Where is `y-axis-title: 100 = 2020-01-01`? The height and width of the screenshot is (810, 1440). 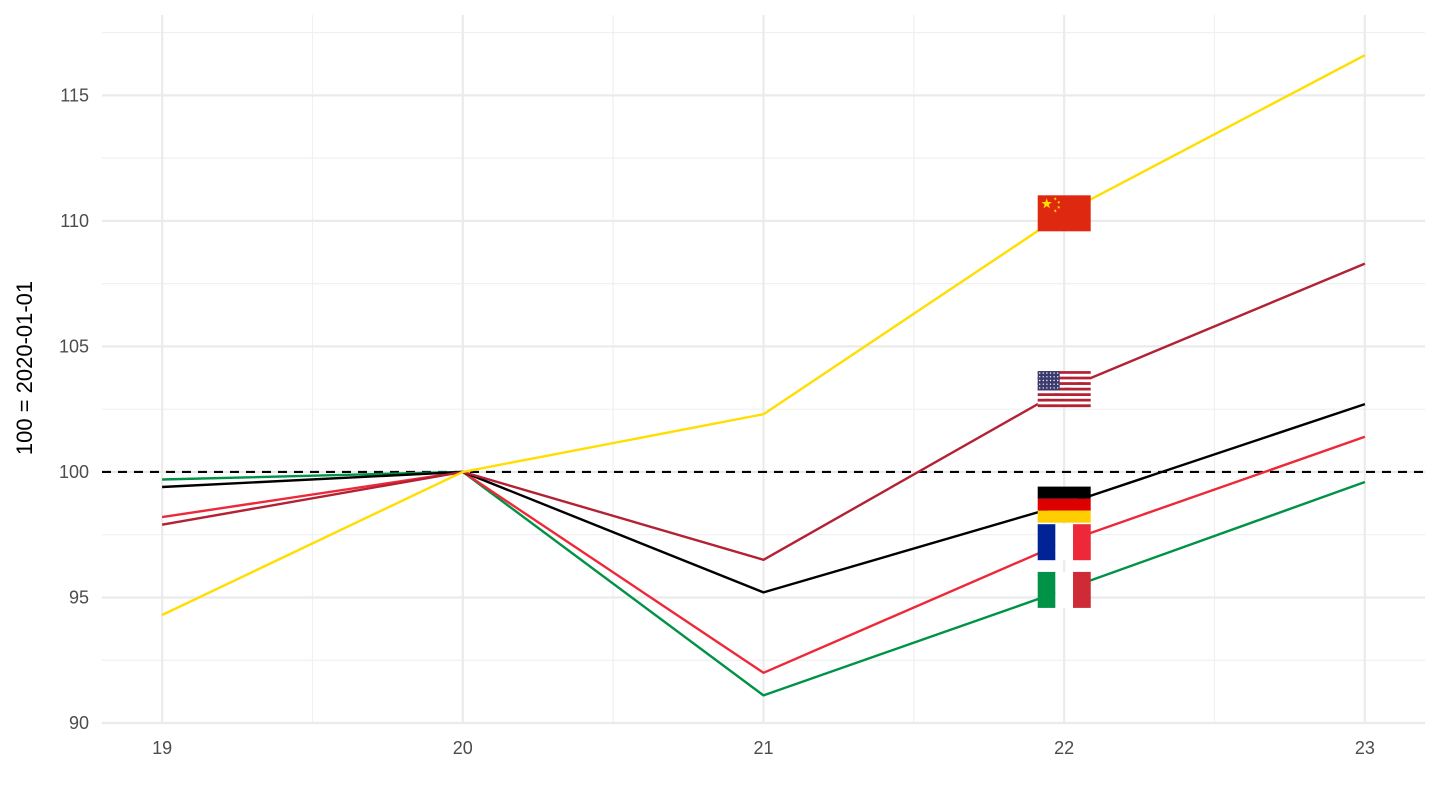
y-axis-title: 100 = 2020-01-01 is located at coordinates (24, 368).